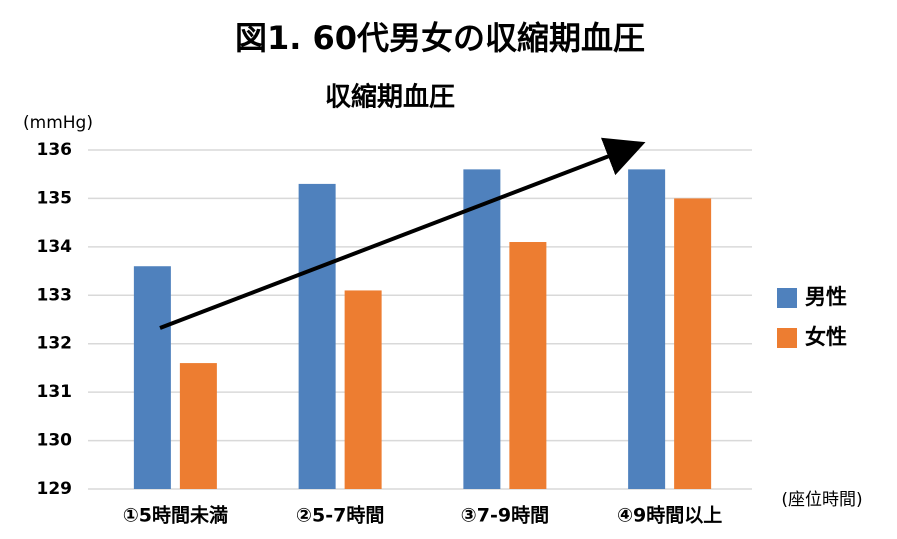 This screenshot has height=539, width=897. I want to click on chart-subtitle: 収縮期血圧, so click(390, 97).